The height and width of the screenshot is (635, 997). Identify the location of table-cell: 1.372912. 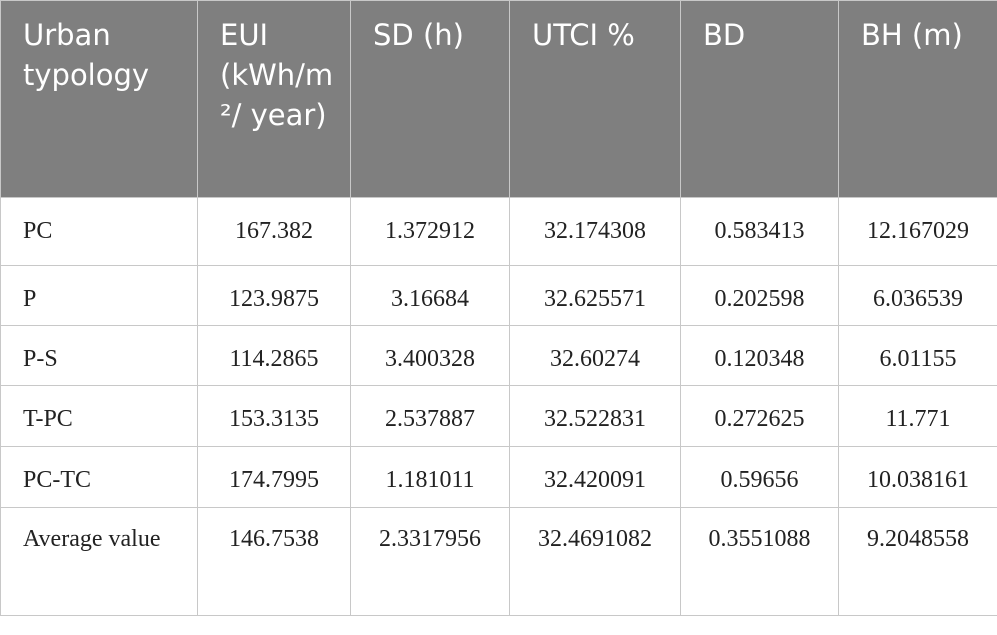
(430, 231).